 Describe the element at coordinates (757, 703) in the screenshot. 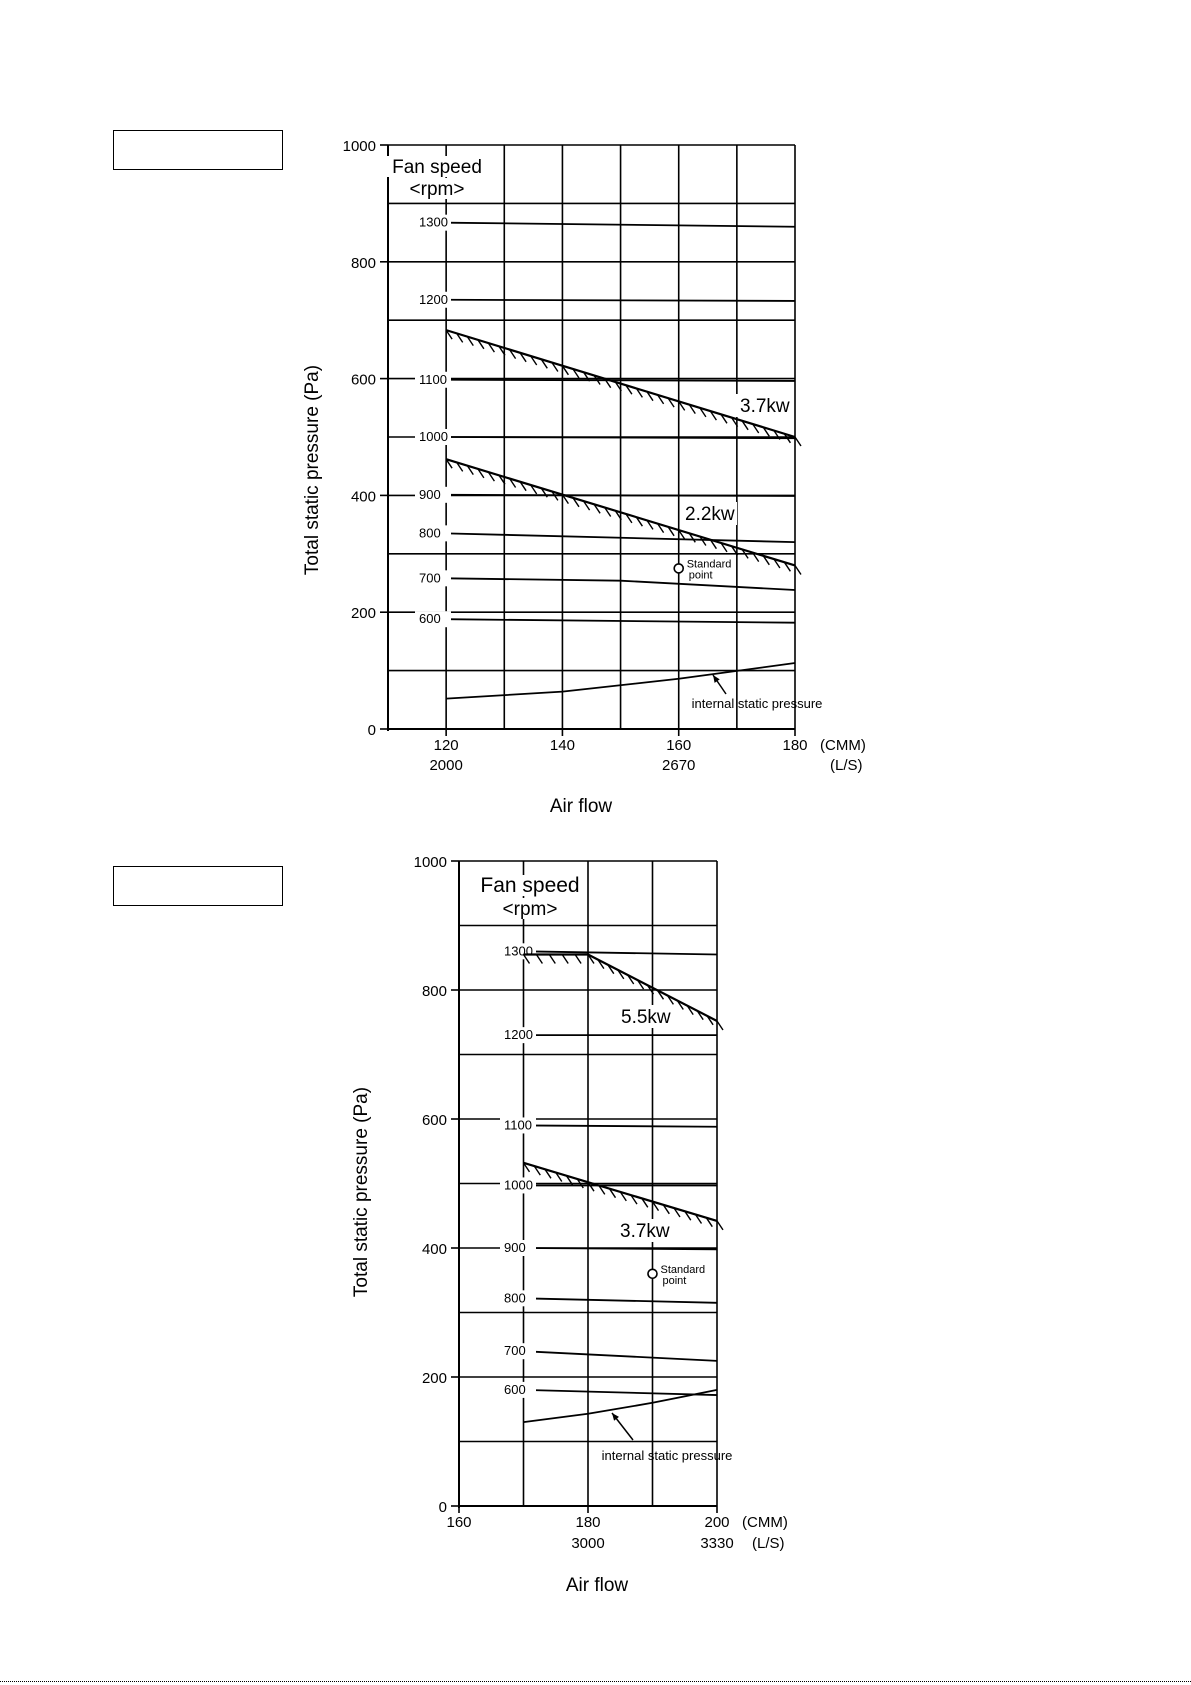

I see `chart1-internal-pressure-label: internal static pressure` at that location.